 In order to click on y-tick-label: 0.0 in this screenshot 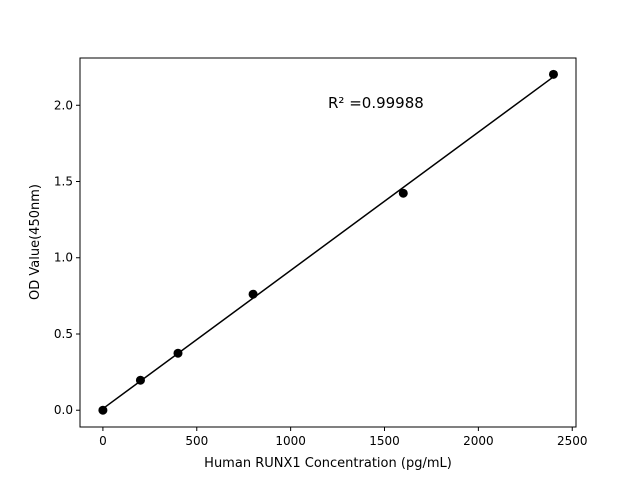, I will do `click(63, 410)`.